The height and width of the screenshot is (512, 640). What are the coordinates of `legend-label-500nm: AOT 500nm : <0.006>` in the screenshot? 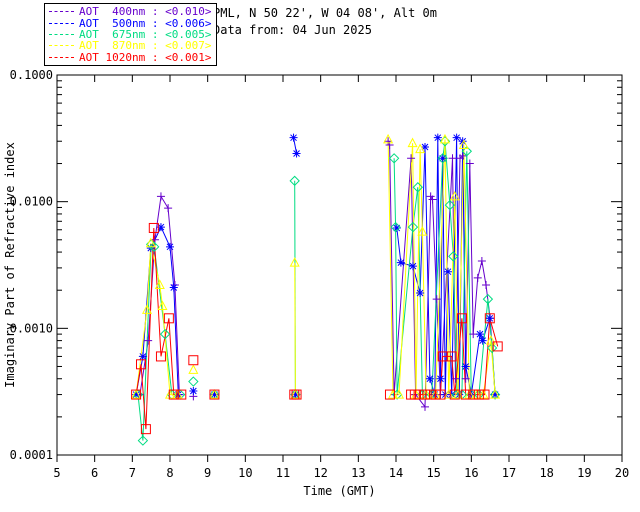 It's located at (145, 23).